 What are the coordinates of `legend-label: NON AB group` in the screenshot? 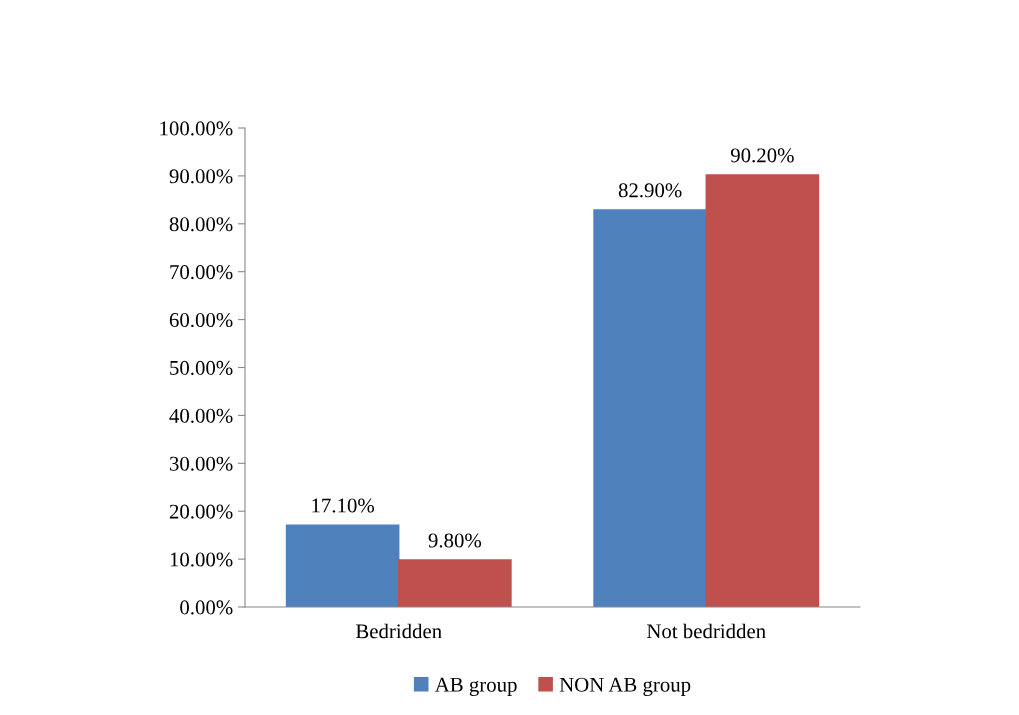 It's located at (625, 687).